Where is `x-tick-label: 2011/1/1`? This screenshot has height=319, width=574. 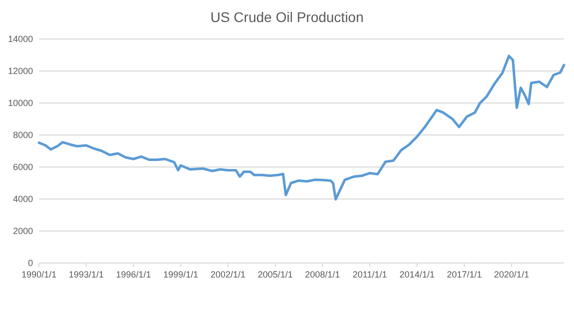
x-tick-label: 2011/1/1 is located at coordinates (369, 274).